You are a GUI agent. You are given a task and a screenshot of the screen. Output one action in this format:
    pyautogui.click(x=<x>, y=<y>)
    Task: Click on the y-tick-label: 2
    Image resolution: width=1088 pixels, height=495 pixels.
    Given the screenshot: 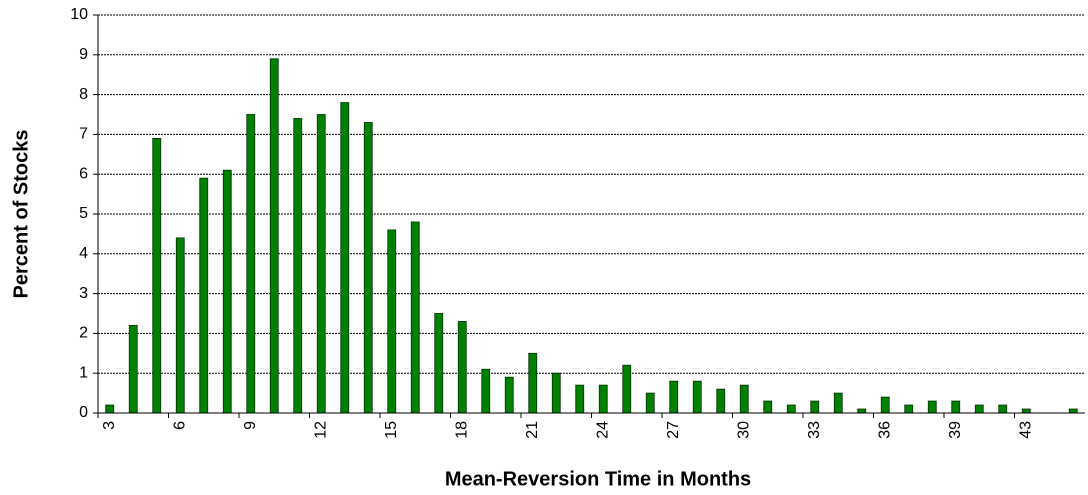 What is the action you would take?
    pyautogui.click(x=83, y=333)
    